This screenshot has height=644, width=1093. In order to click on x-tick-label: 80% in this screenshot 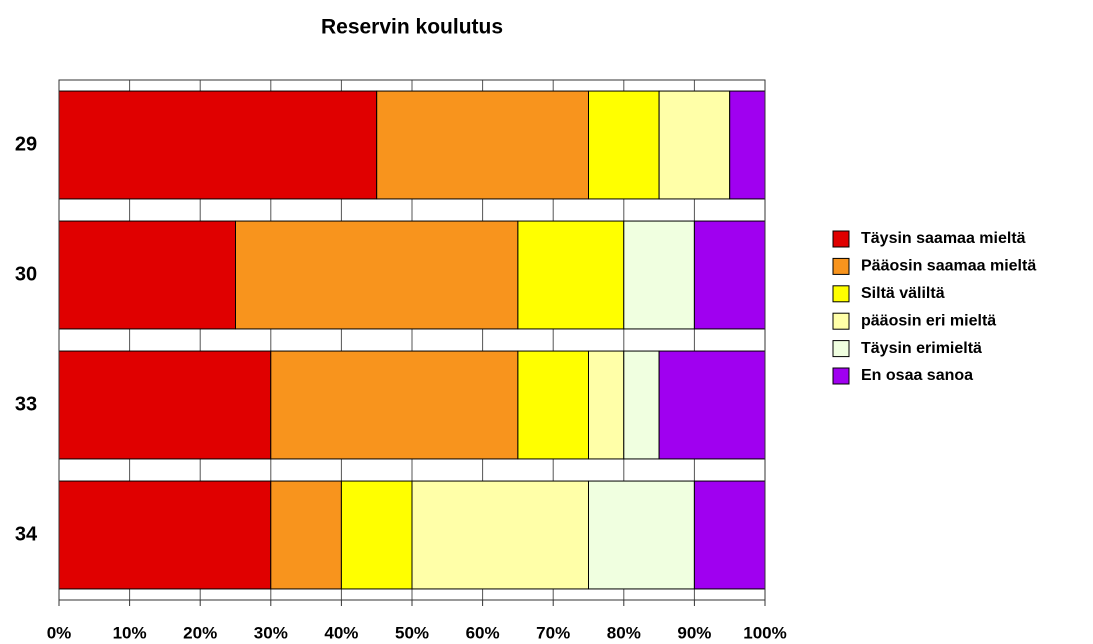, I will do `click(624, 632)`.